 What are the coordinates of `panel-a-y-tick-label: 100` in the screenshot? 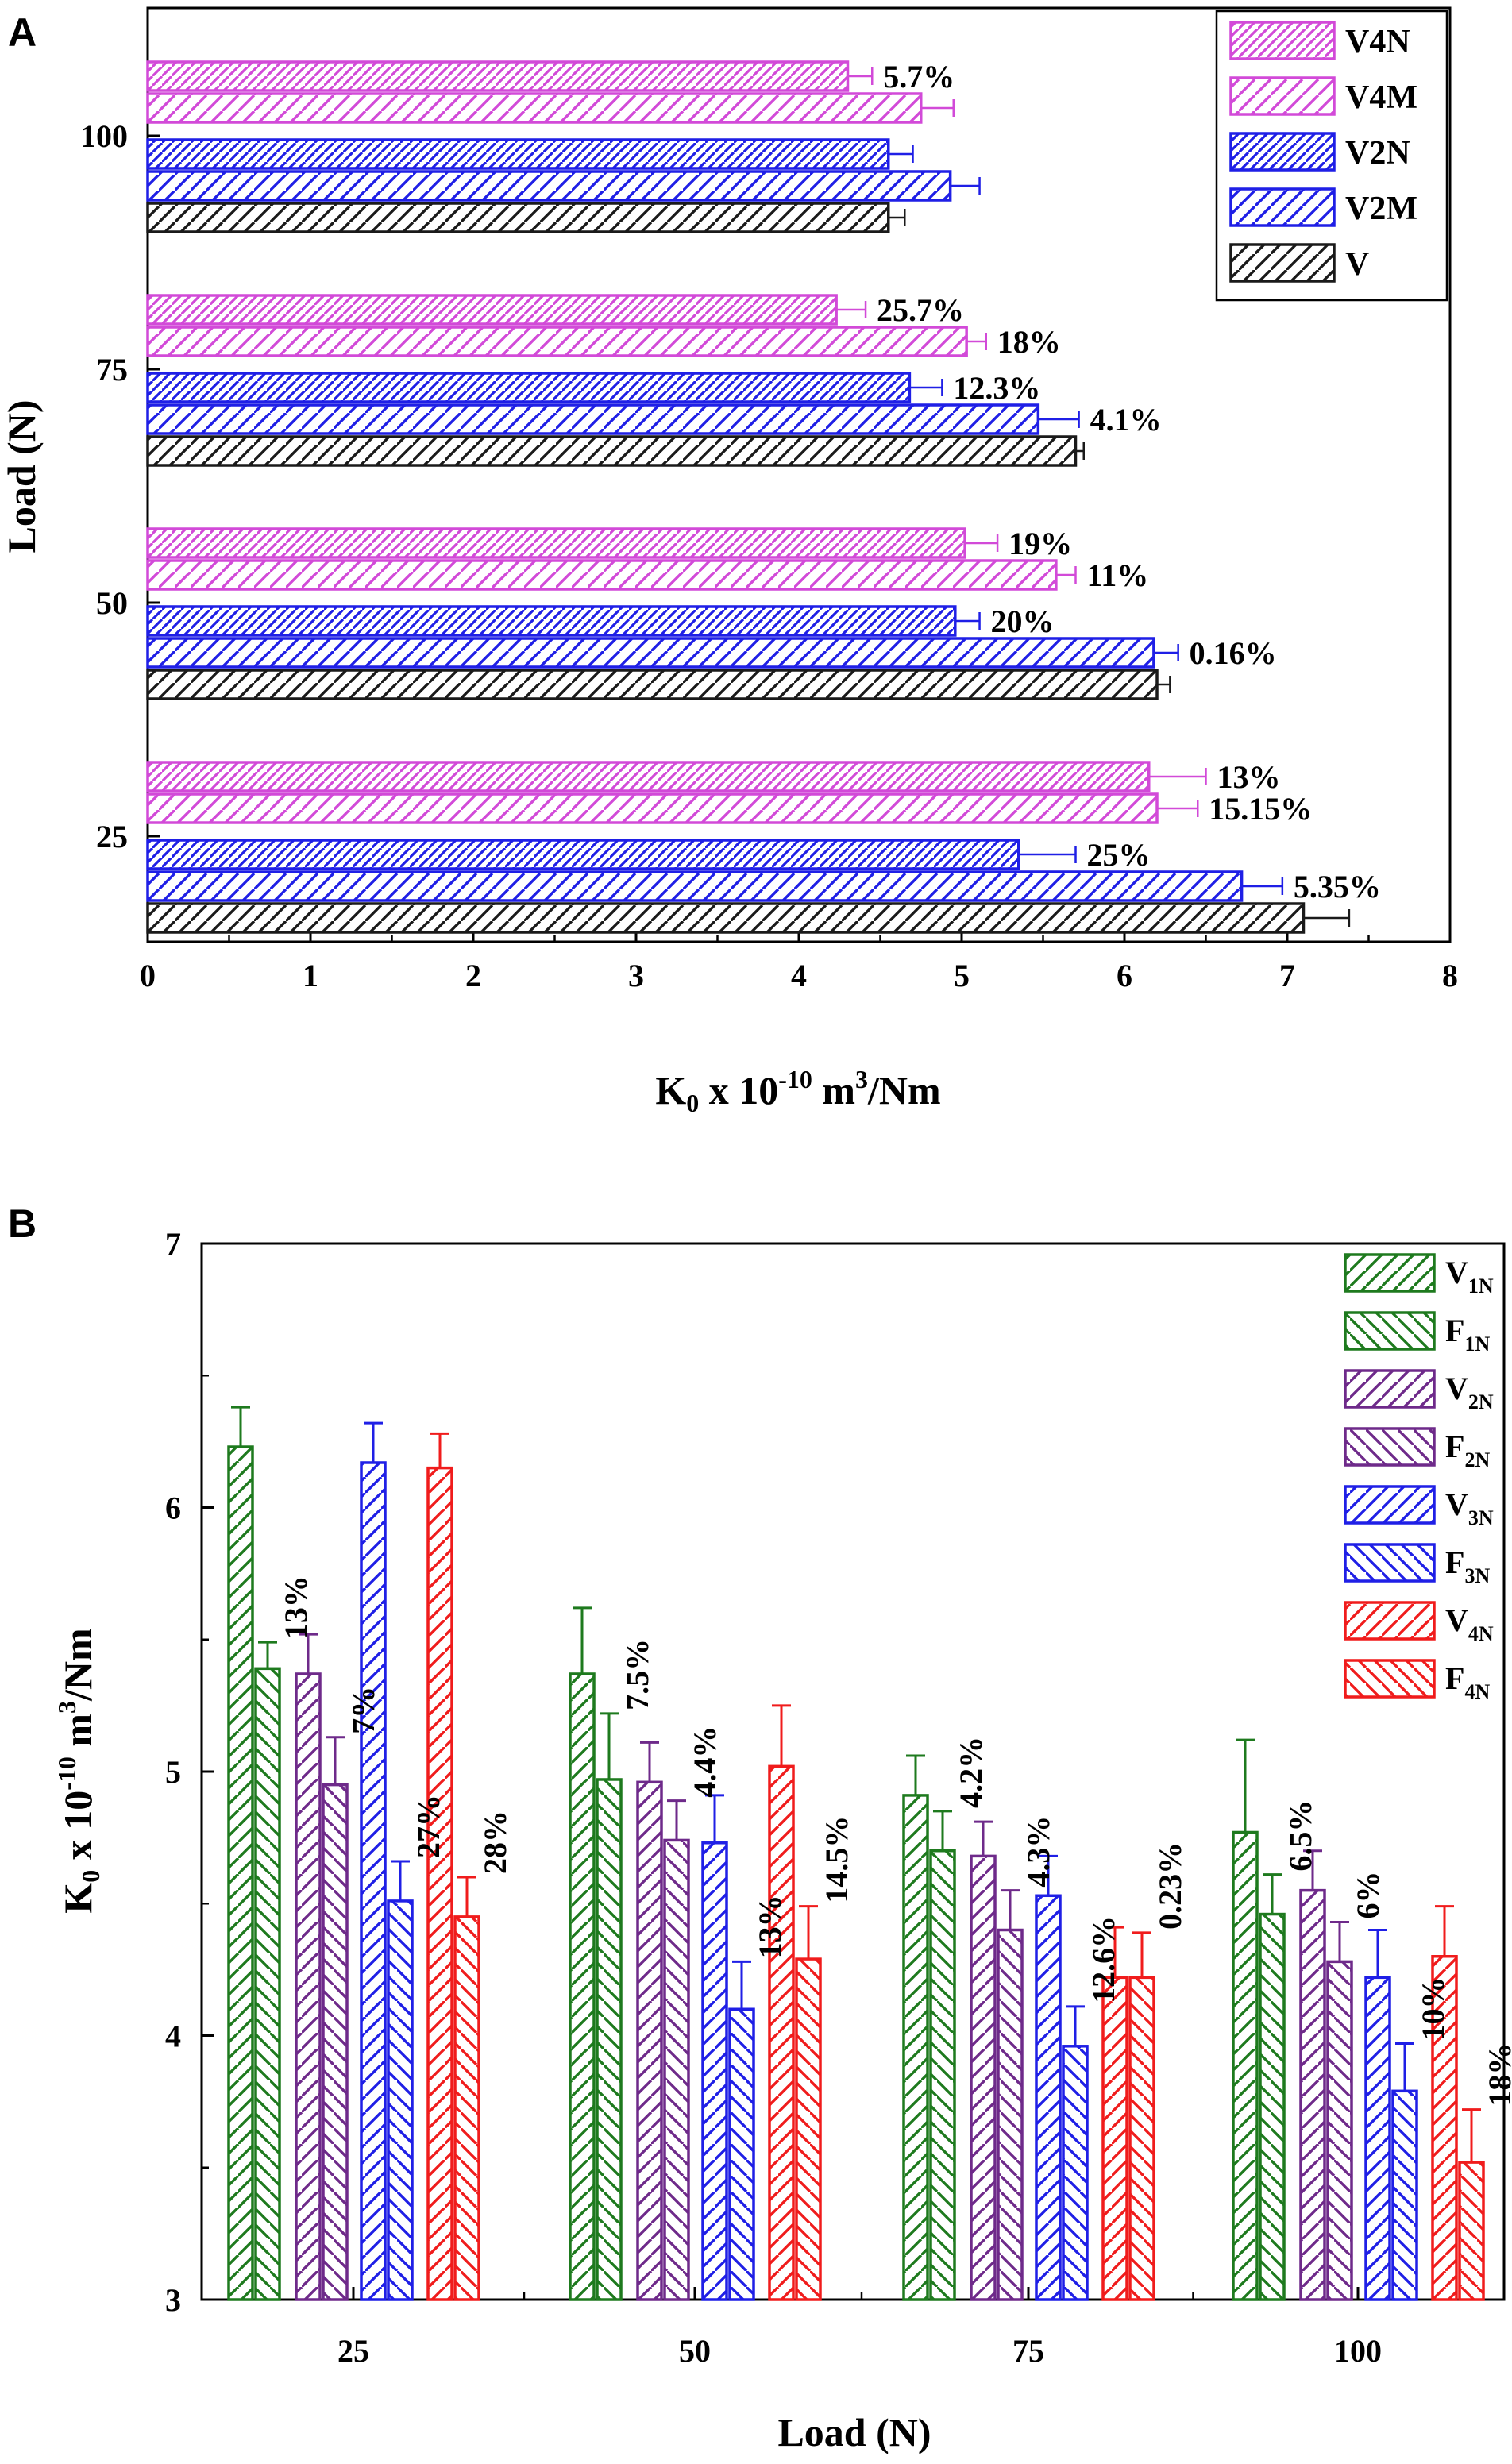 It's located at (104, 136).